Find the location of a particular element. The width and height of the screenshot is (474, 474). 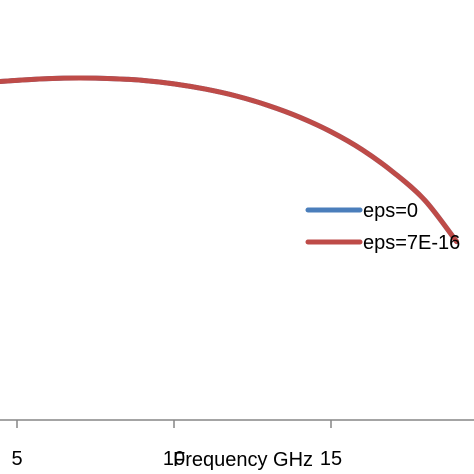

x-tick-label: 15 is located at coordinates (331, 459).